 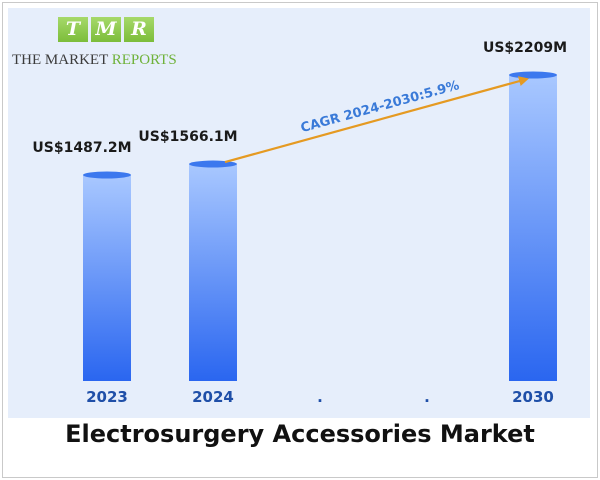 What do you see at coordinates (144, 60) in the screenshot?
I see `logo-wordmark-green: REPORTS` at bounding box center [144, 60].